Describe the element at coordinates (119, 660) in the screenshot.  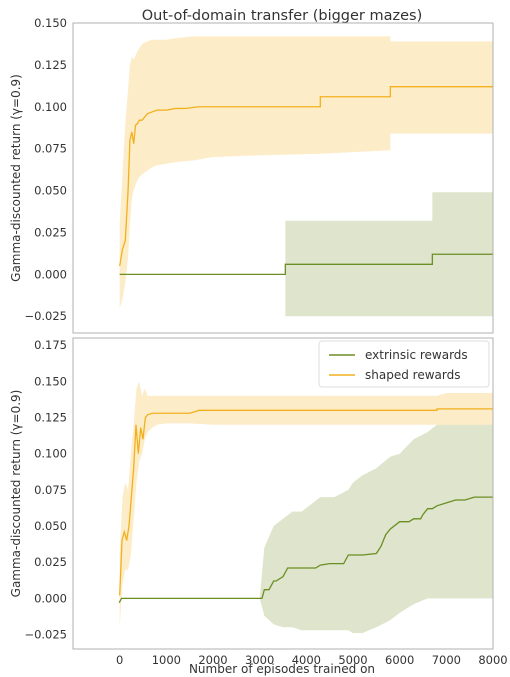
I see `bottom-x-tick-label: 0` at that location.